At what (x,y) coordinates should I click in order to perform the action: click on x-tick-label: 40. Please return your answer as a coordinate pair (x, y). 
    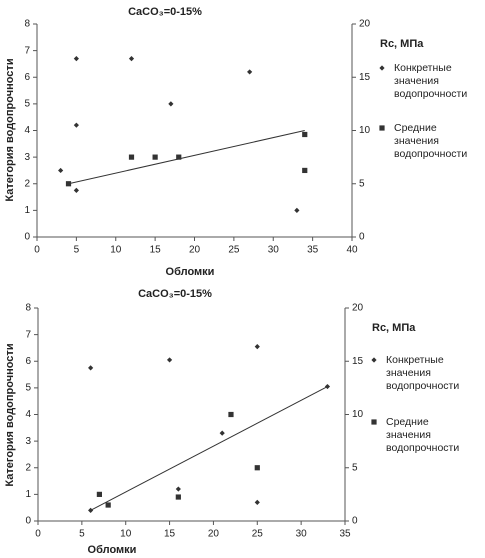
    Looking at the image, I should click on (352, 250).